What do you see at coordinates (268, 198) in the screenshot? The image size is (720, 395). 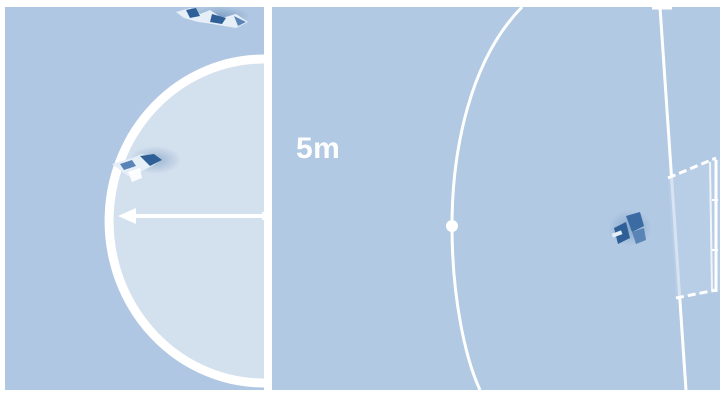 I see `panel-divider` at bounding box center [268, 198].